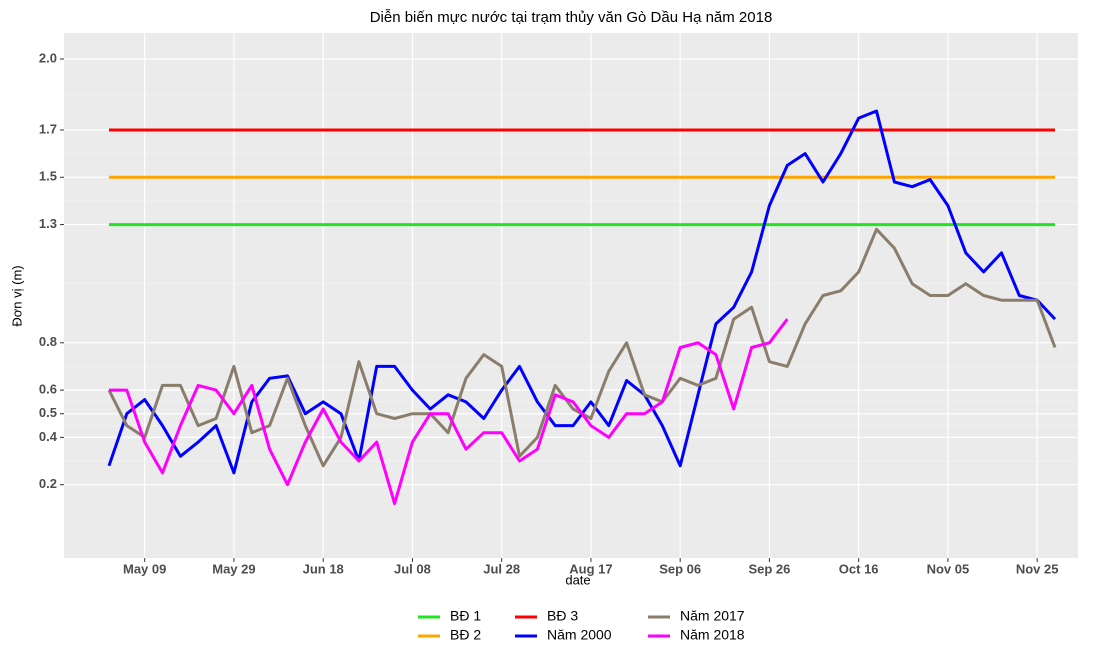 The height and width of the screenshot is (651, 1100). Describe the element at coordinates (1037, 568) in the screenshot. I see `x-tick-label: Nov 25` at that location.